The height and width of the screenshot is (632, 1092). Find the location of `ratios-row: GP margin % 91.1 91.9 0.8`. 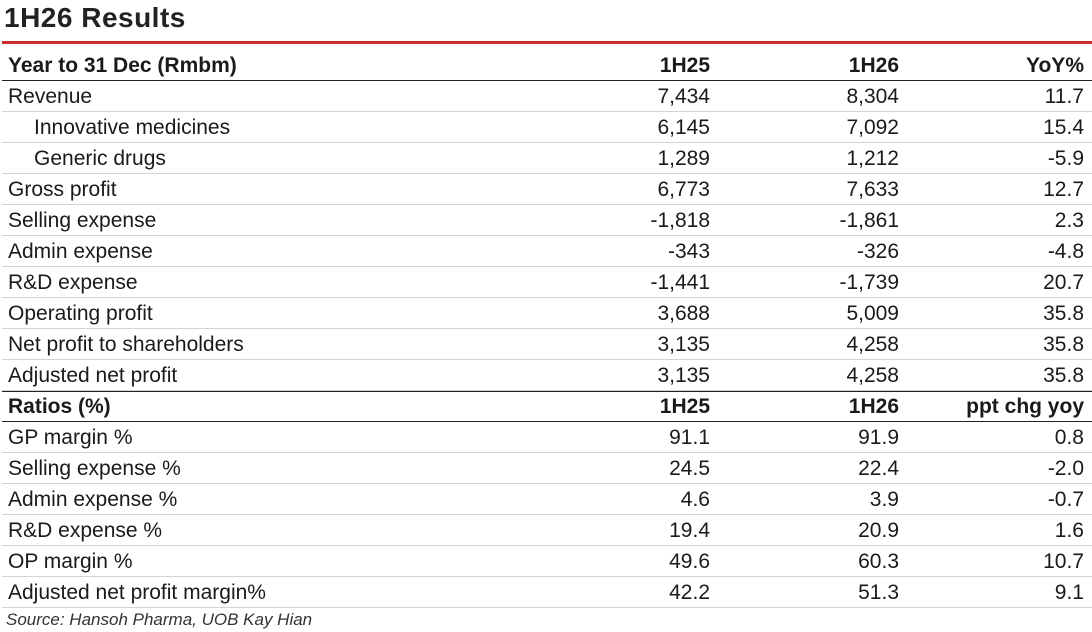

ratios-row: GP margin % 91.1 91.9 0.8 is located at coordinates (547, 437).